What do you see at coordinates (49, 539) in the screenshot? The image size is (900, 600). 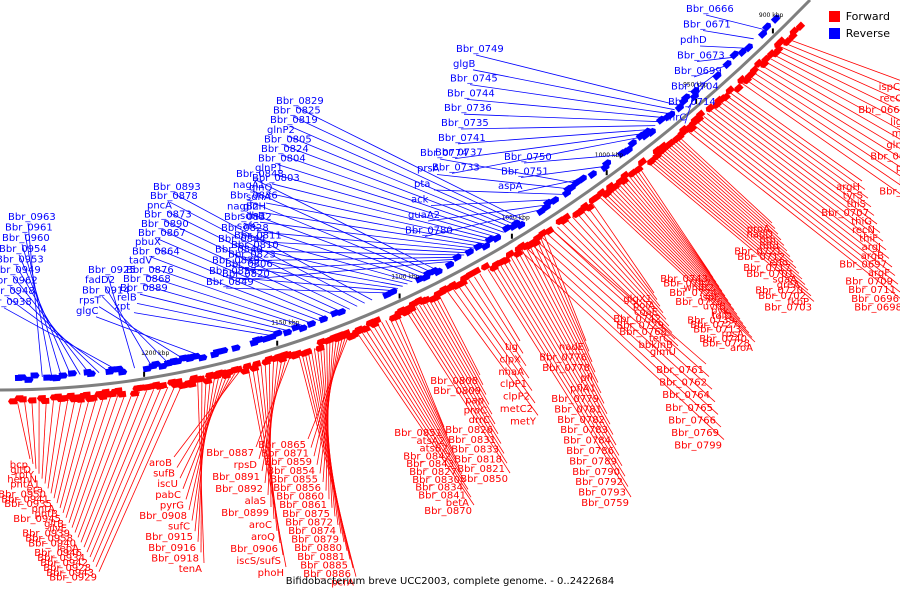 I see `forward-gene-label: Bbr_0958` at bounding box center [49, 539].